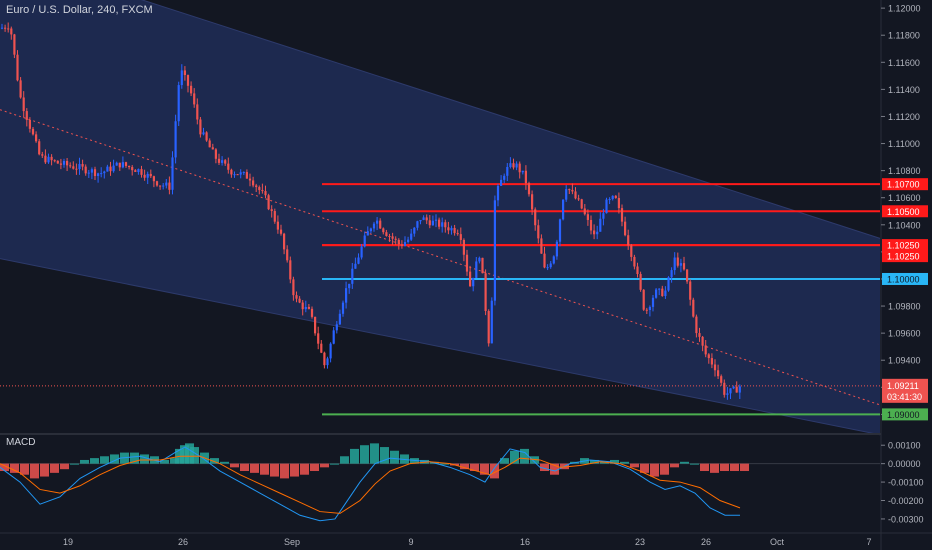  What do you see at coordinates (183, 542) in the screenshot?
I see `x-tick-label: 26` at bounding box center [183, 542].